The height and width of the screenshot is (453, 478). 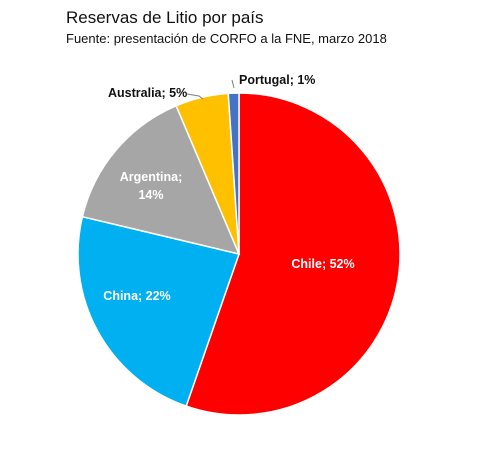 What do you see at coordinates (233, 173) in the screenshot?
I see `pie-slice-portugal` at bounding box center [233, 173].